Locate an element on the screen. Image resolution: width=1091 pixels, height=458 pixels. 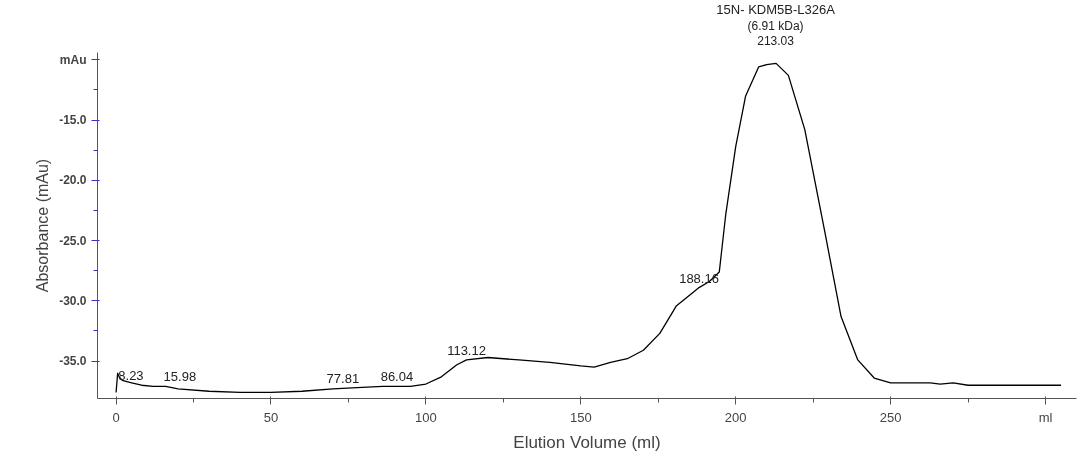
annotation: 113.12 is located at coordinates (466, 350).